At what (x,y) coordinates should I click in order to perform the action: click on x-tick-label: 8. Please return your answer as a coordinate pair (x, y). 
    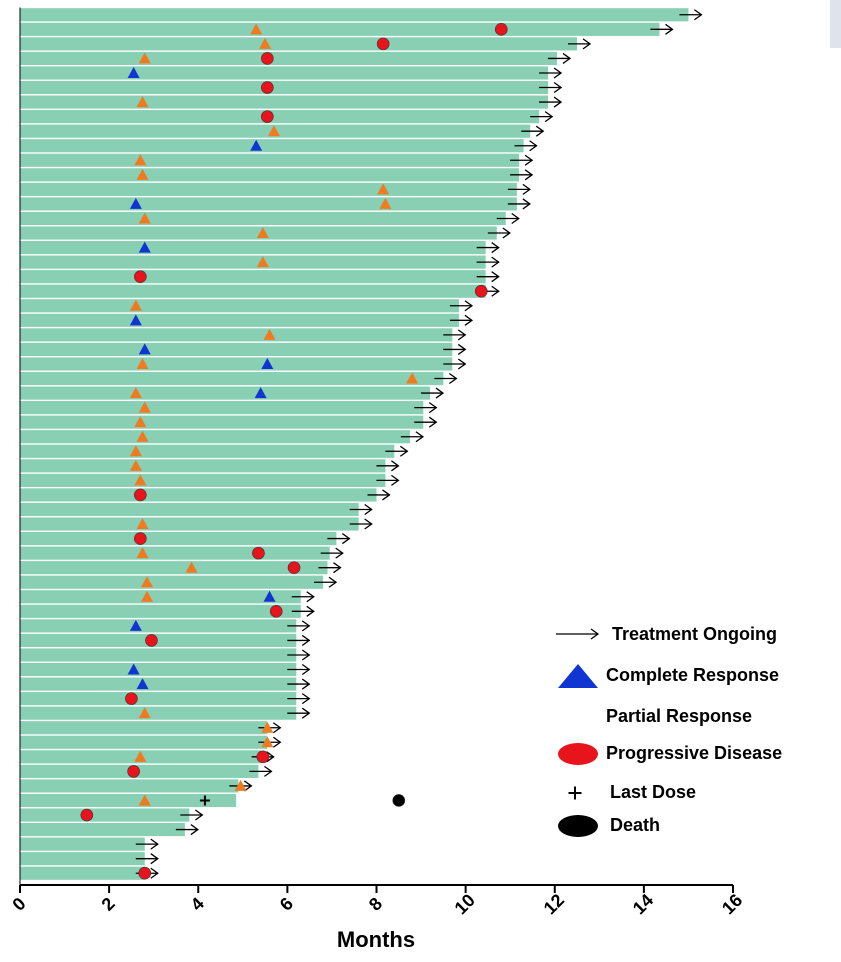
    Looking at the image, I should click on (375, 904).